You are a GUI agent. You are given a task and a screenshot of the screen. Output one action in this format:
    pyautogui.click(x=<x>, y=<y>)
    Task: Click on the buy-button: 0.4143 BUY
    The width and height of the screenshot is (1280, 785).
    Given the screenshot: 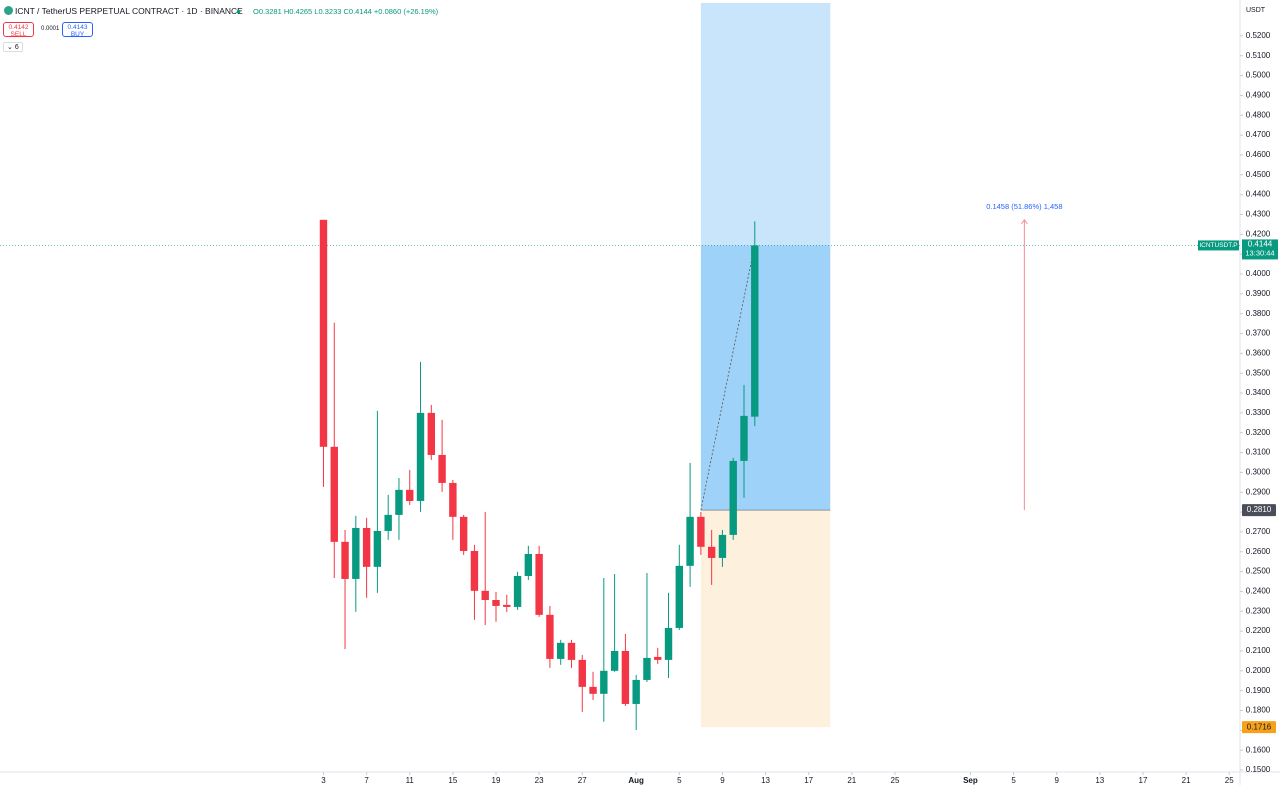 What is the action you would take?
    pyautogui.click(x=77, y=30)
    